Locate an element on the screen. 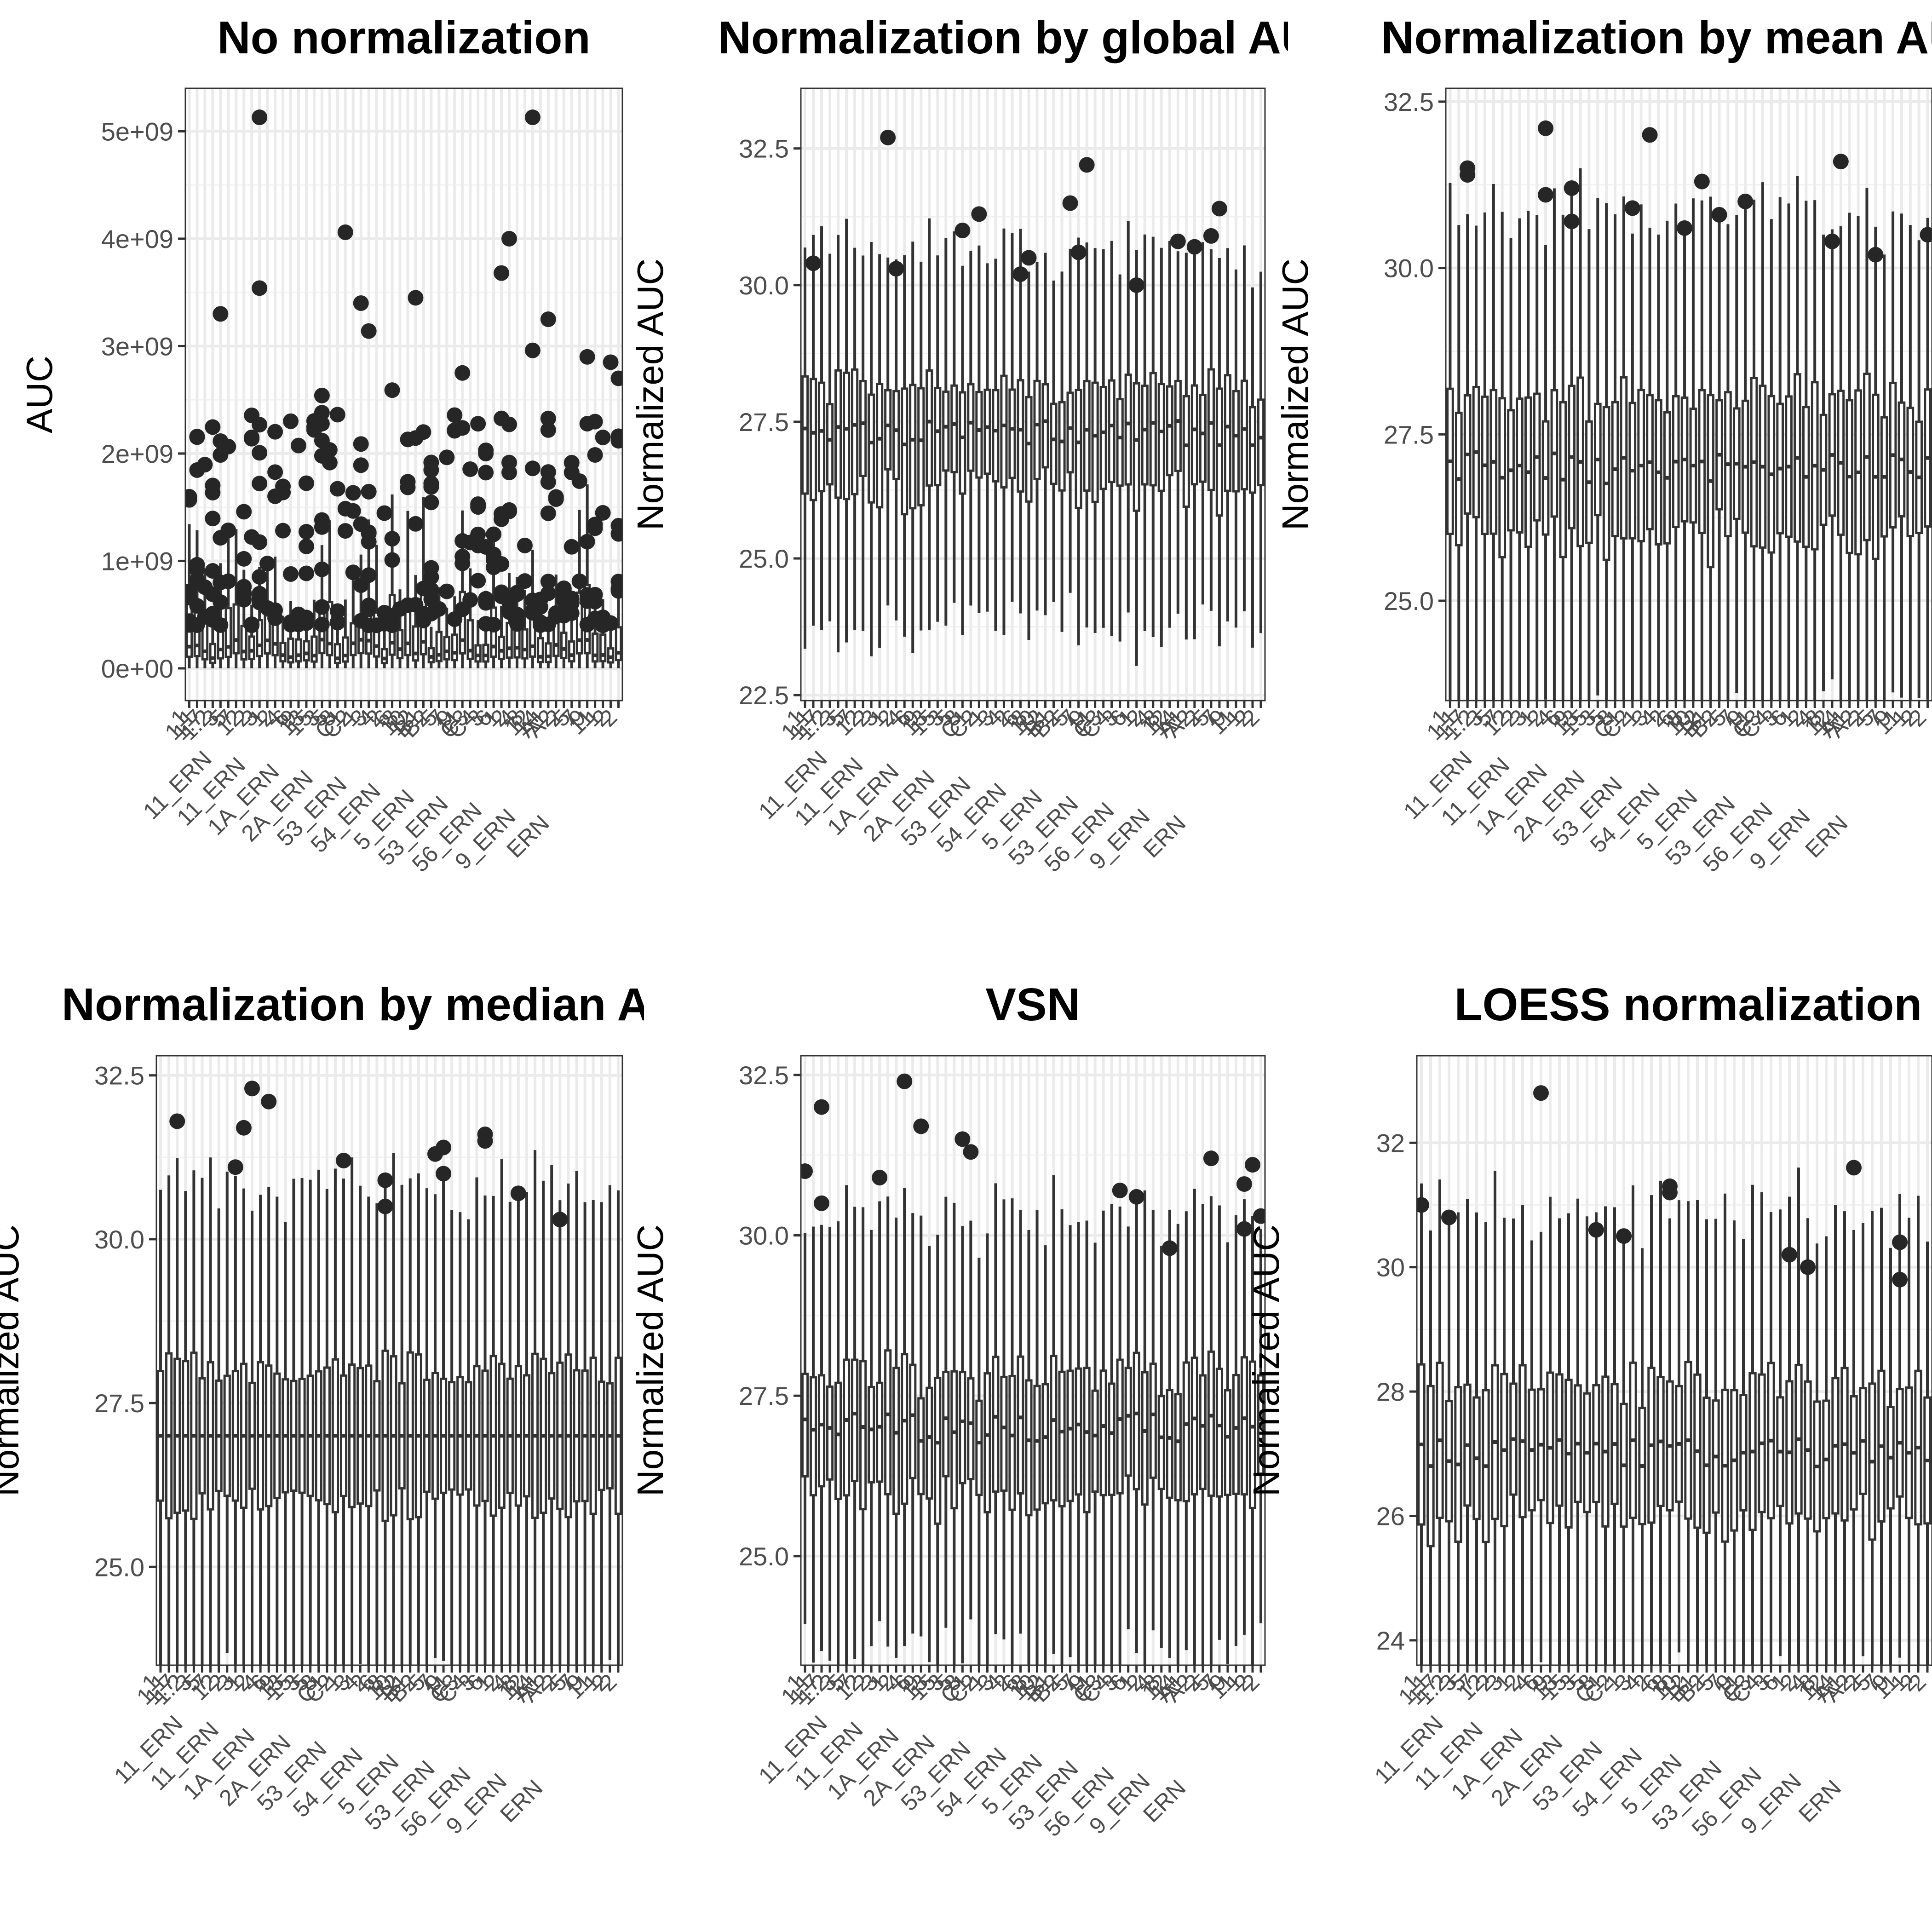 This screenshot has width=1932, height=1932. y-tick-label: 4e+09 is located at coordinates (137, 238).